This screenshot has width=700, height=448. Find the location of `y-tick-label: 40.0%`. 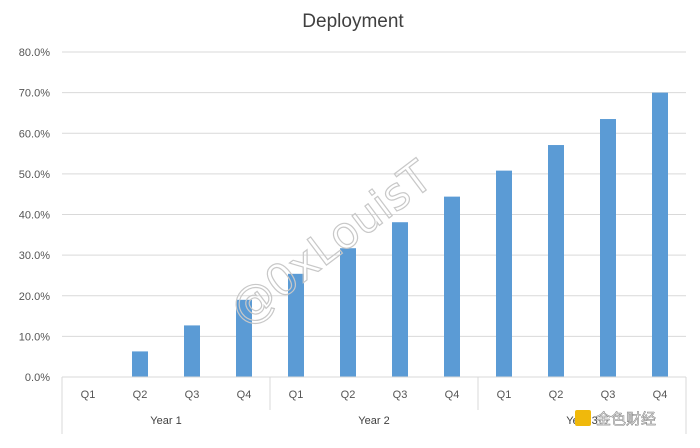

y-tick-label: 40.0% is located at coordinates (34, 216).